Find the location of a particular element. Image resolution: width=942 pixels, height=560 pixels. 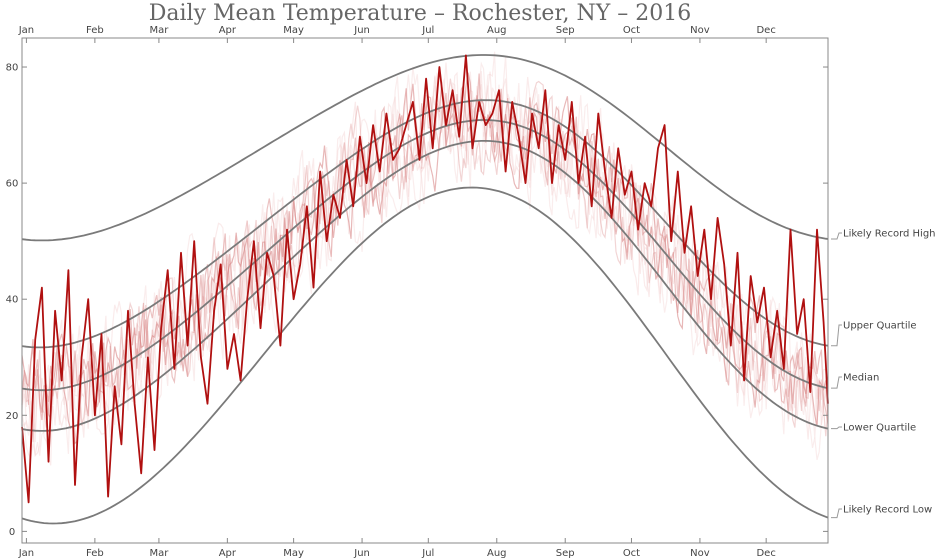

x-tick-label-bottom: Nov is located at coordinates (700, 553).